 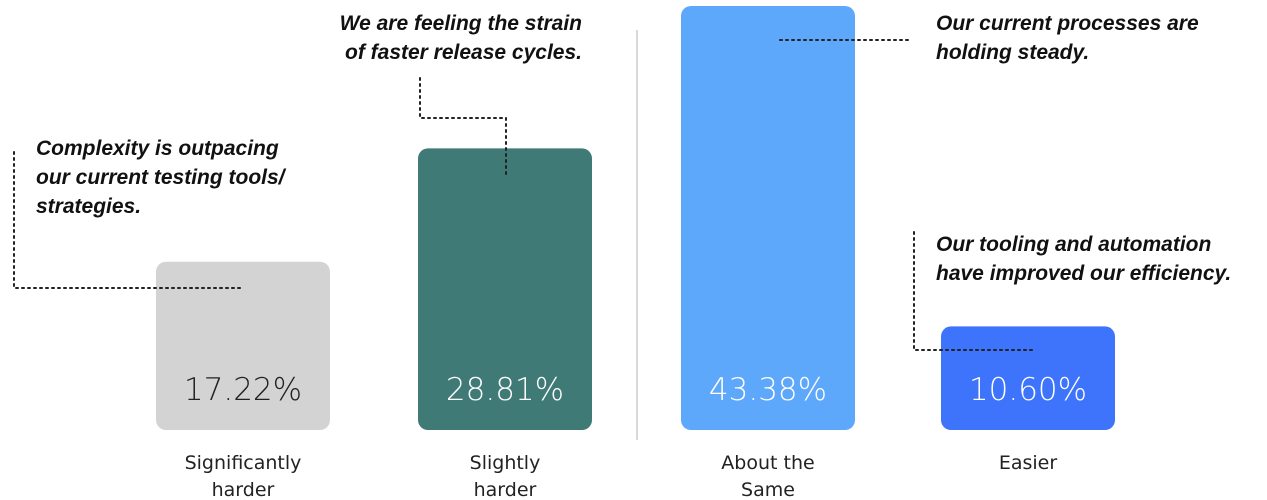 What do you see at coordinates (243, 476) in the screenshot?
I see `category-label-significantly-harder: Significantly harder` at bounding box center [243, 476].